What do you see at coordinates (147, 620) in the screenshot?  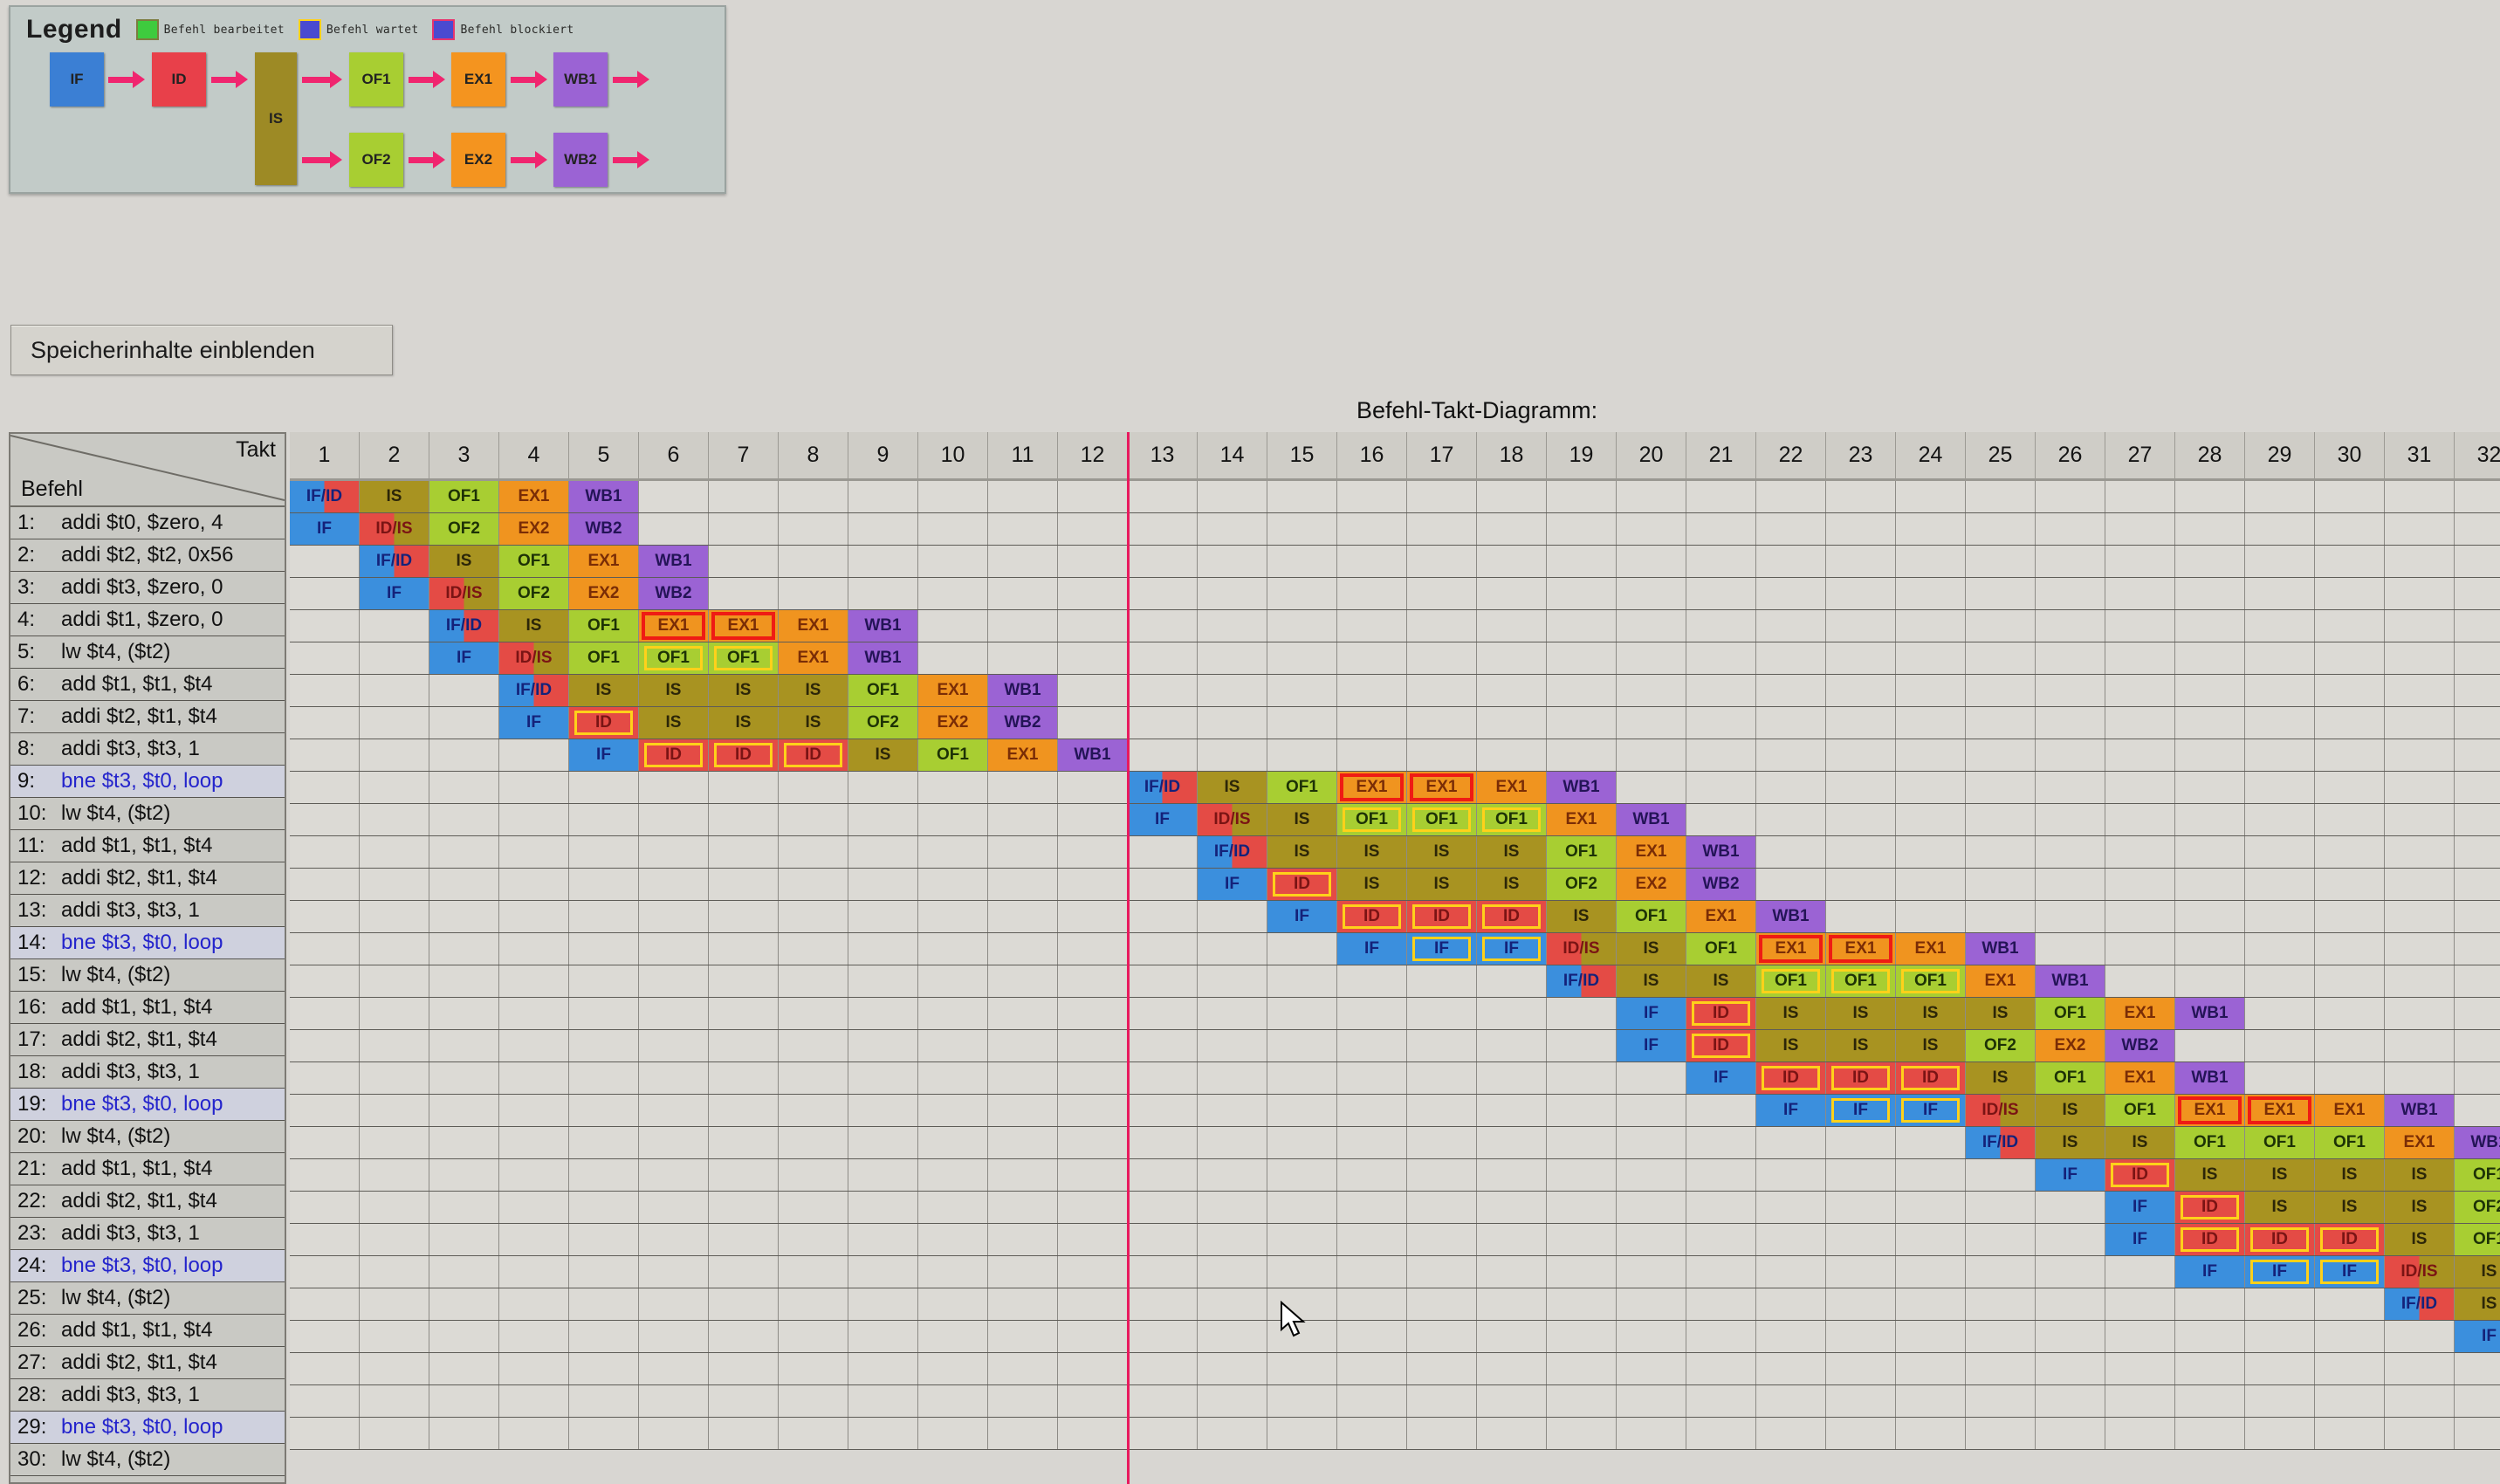 I see `instruction-row: 4: addi $t1, $zero, 0` at bounding box center [147, 620].